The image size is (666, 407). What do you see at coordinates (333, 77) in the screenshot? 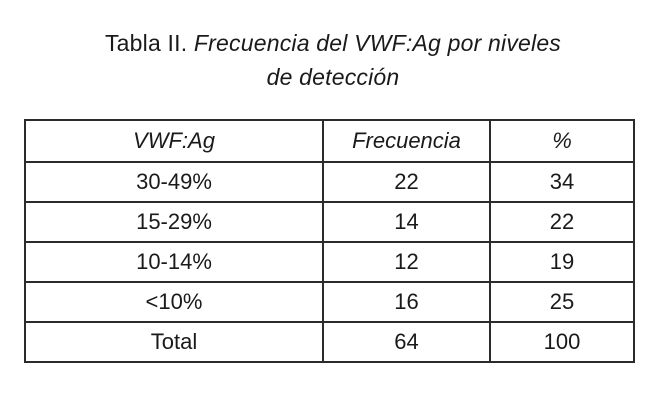
I see `caption-title-part-2: de detección` at bounding box center [333, 77].